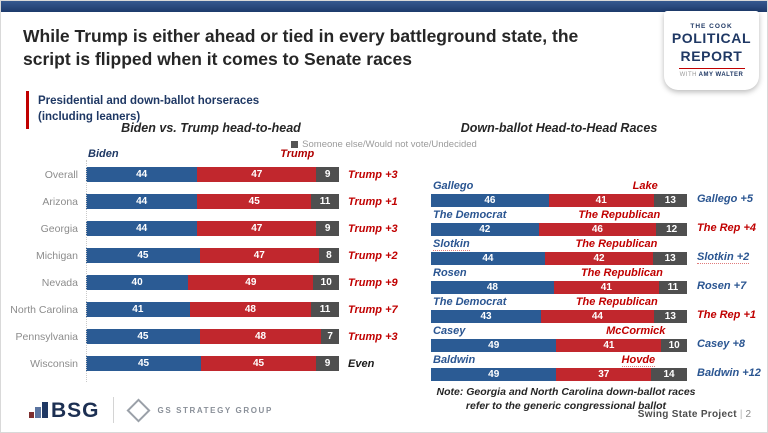  I want to click on presidential-race-row: Nevada 40 49 10 Trump +9, so click(208, 282).